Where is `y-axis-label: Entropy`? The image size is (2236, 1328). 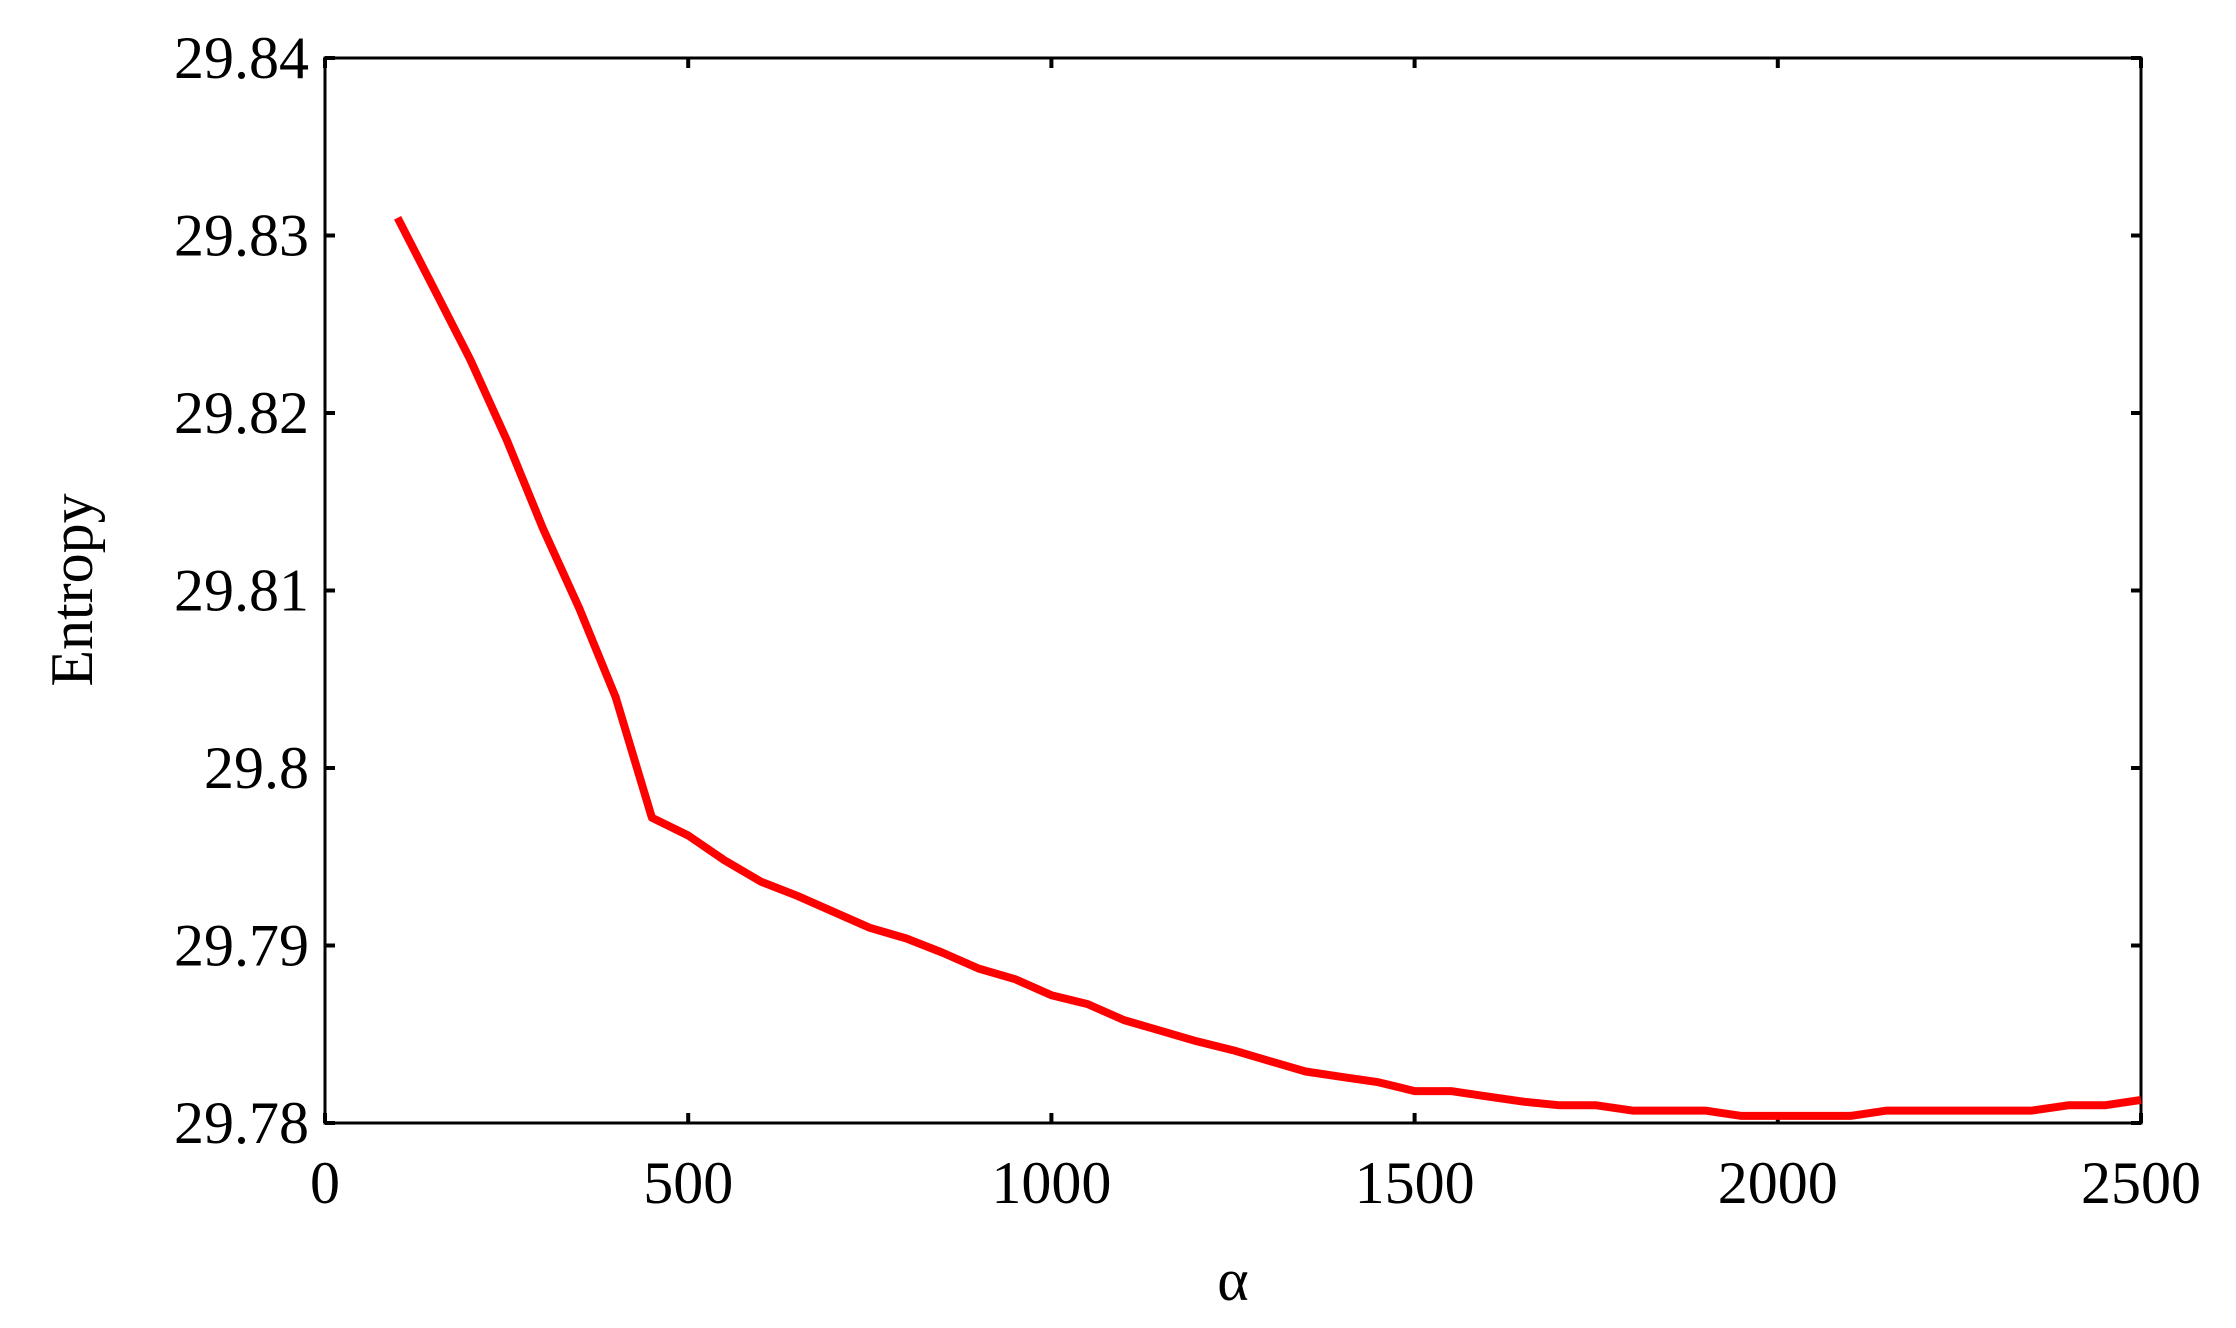 y-axis-label: Entropy is located at coordinates (72, 589).